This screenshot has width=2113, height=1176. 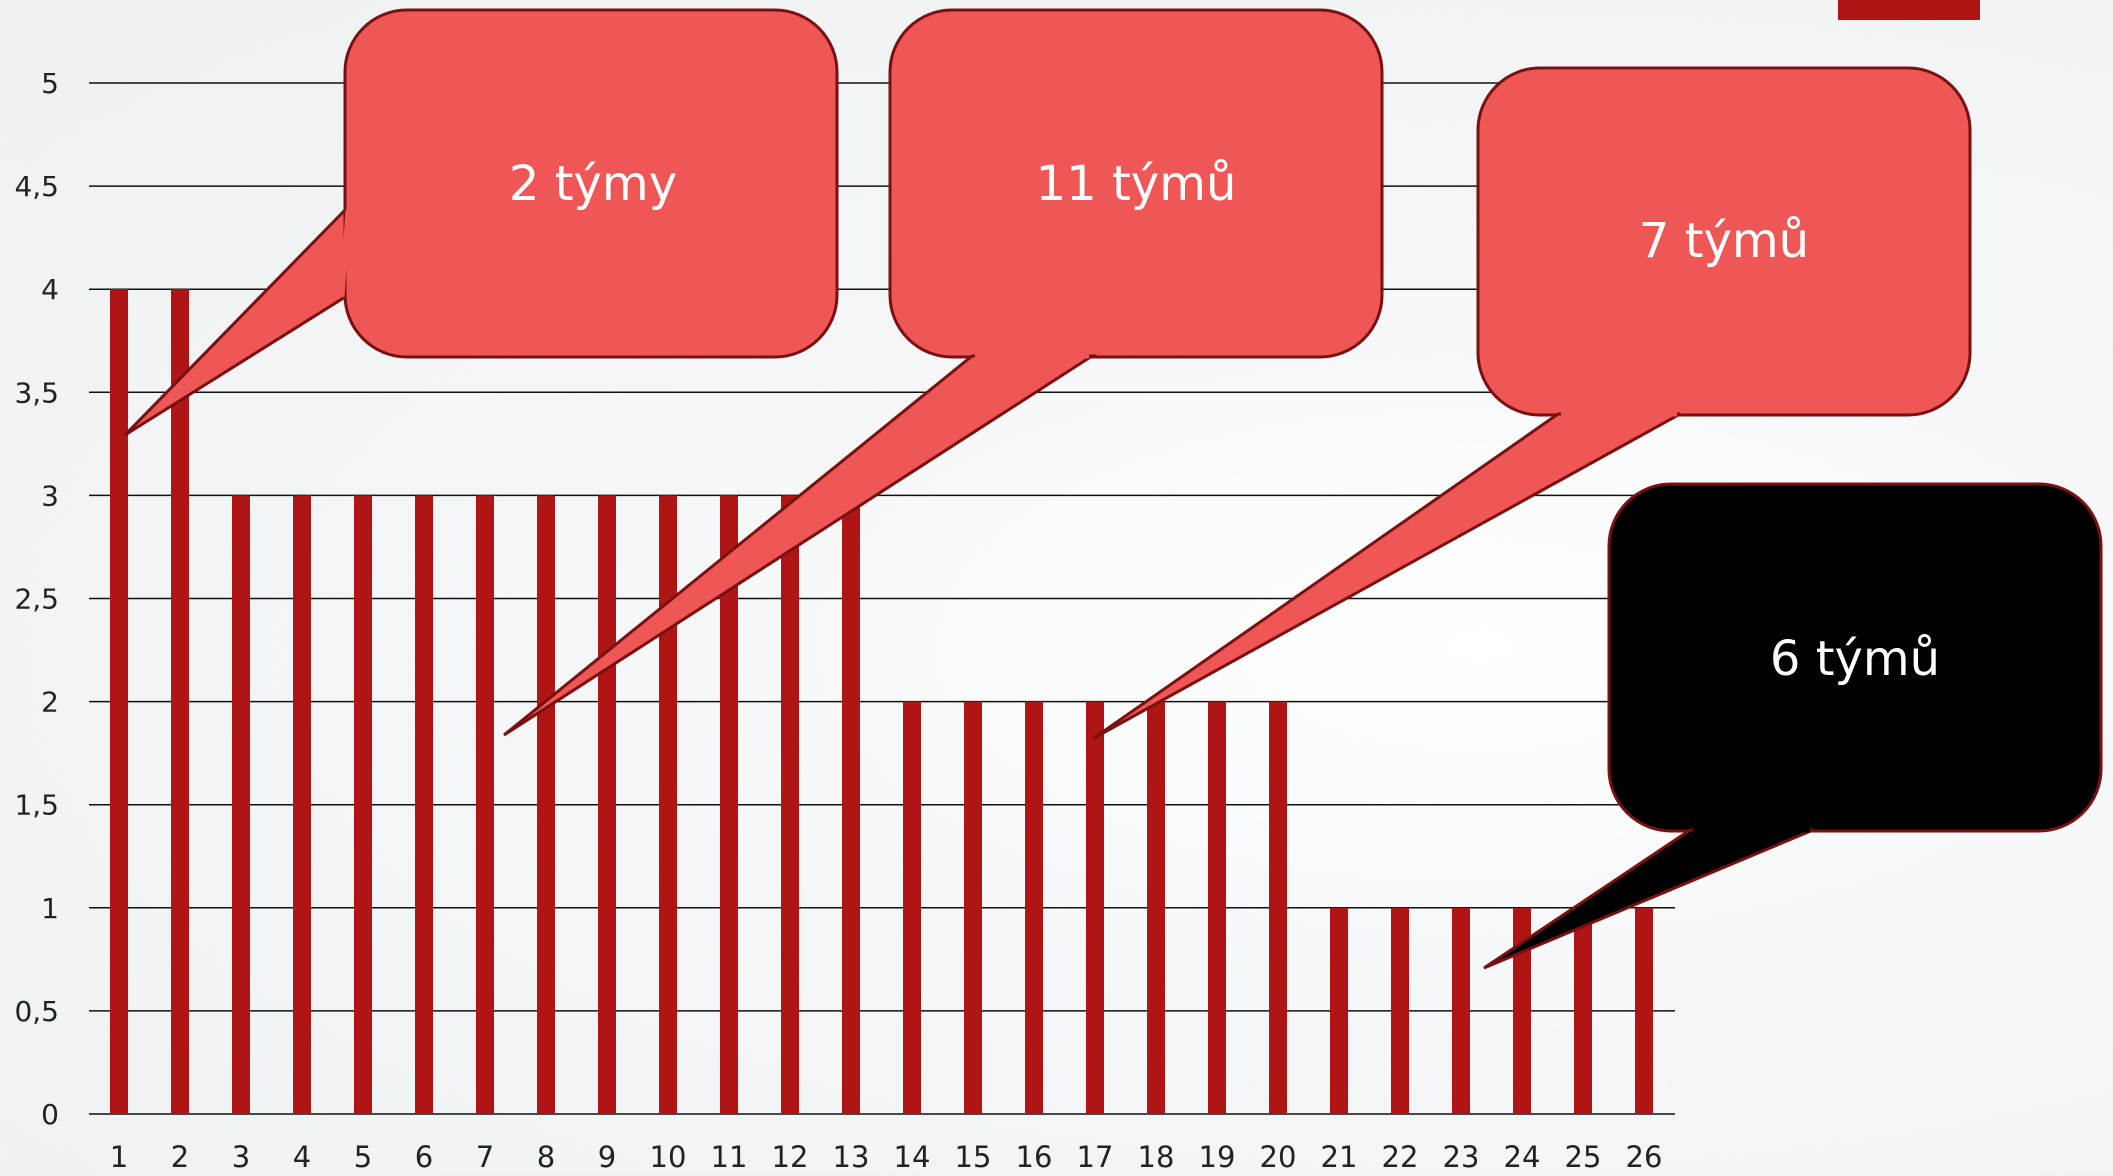 I want to click on x-tick-label: 13, so click(x=851, y=1156).